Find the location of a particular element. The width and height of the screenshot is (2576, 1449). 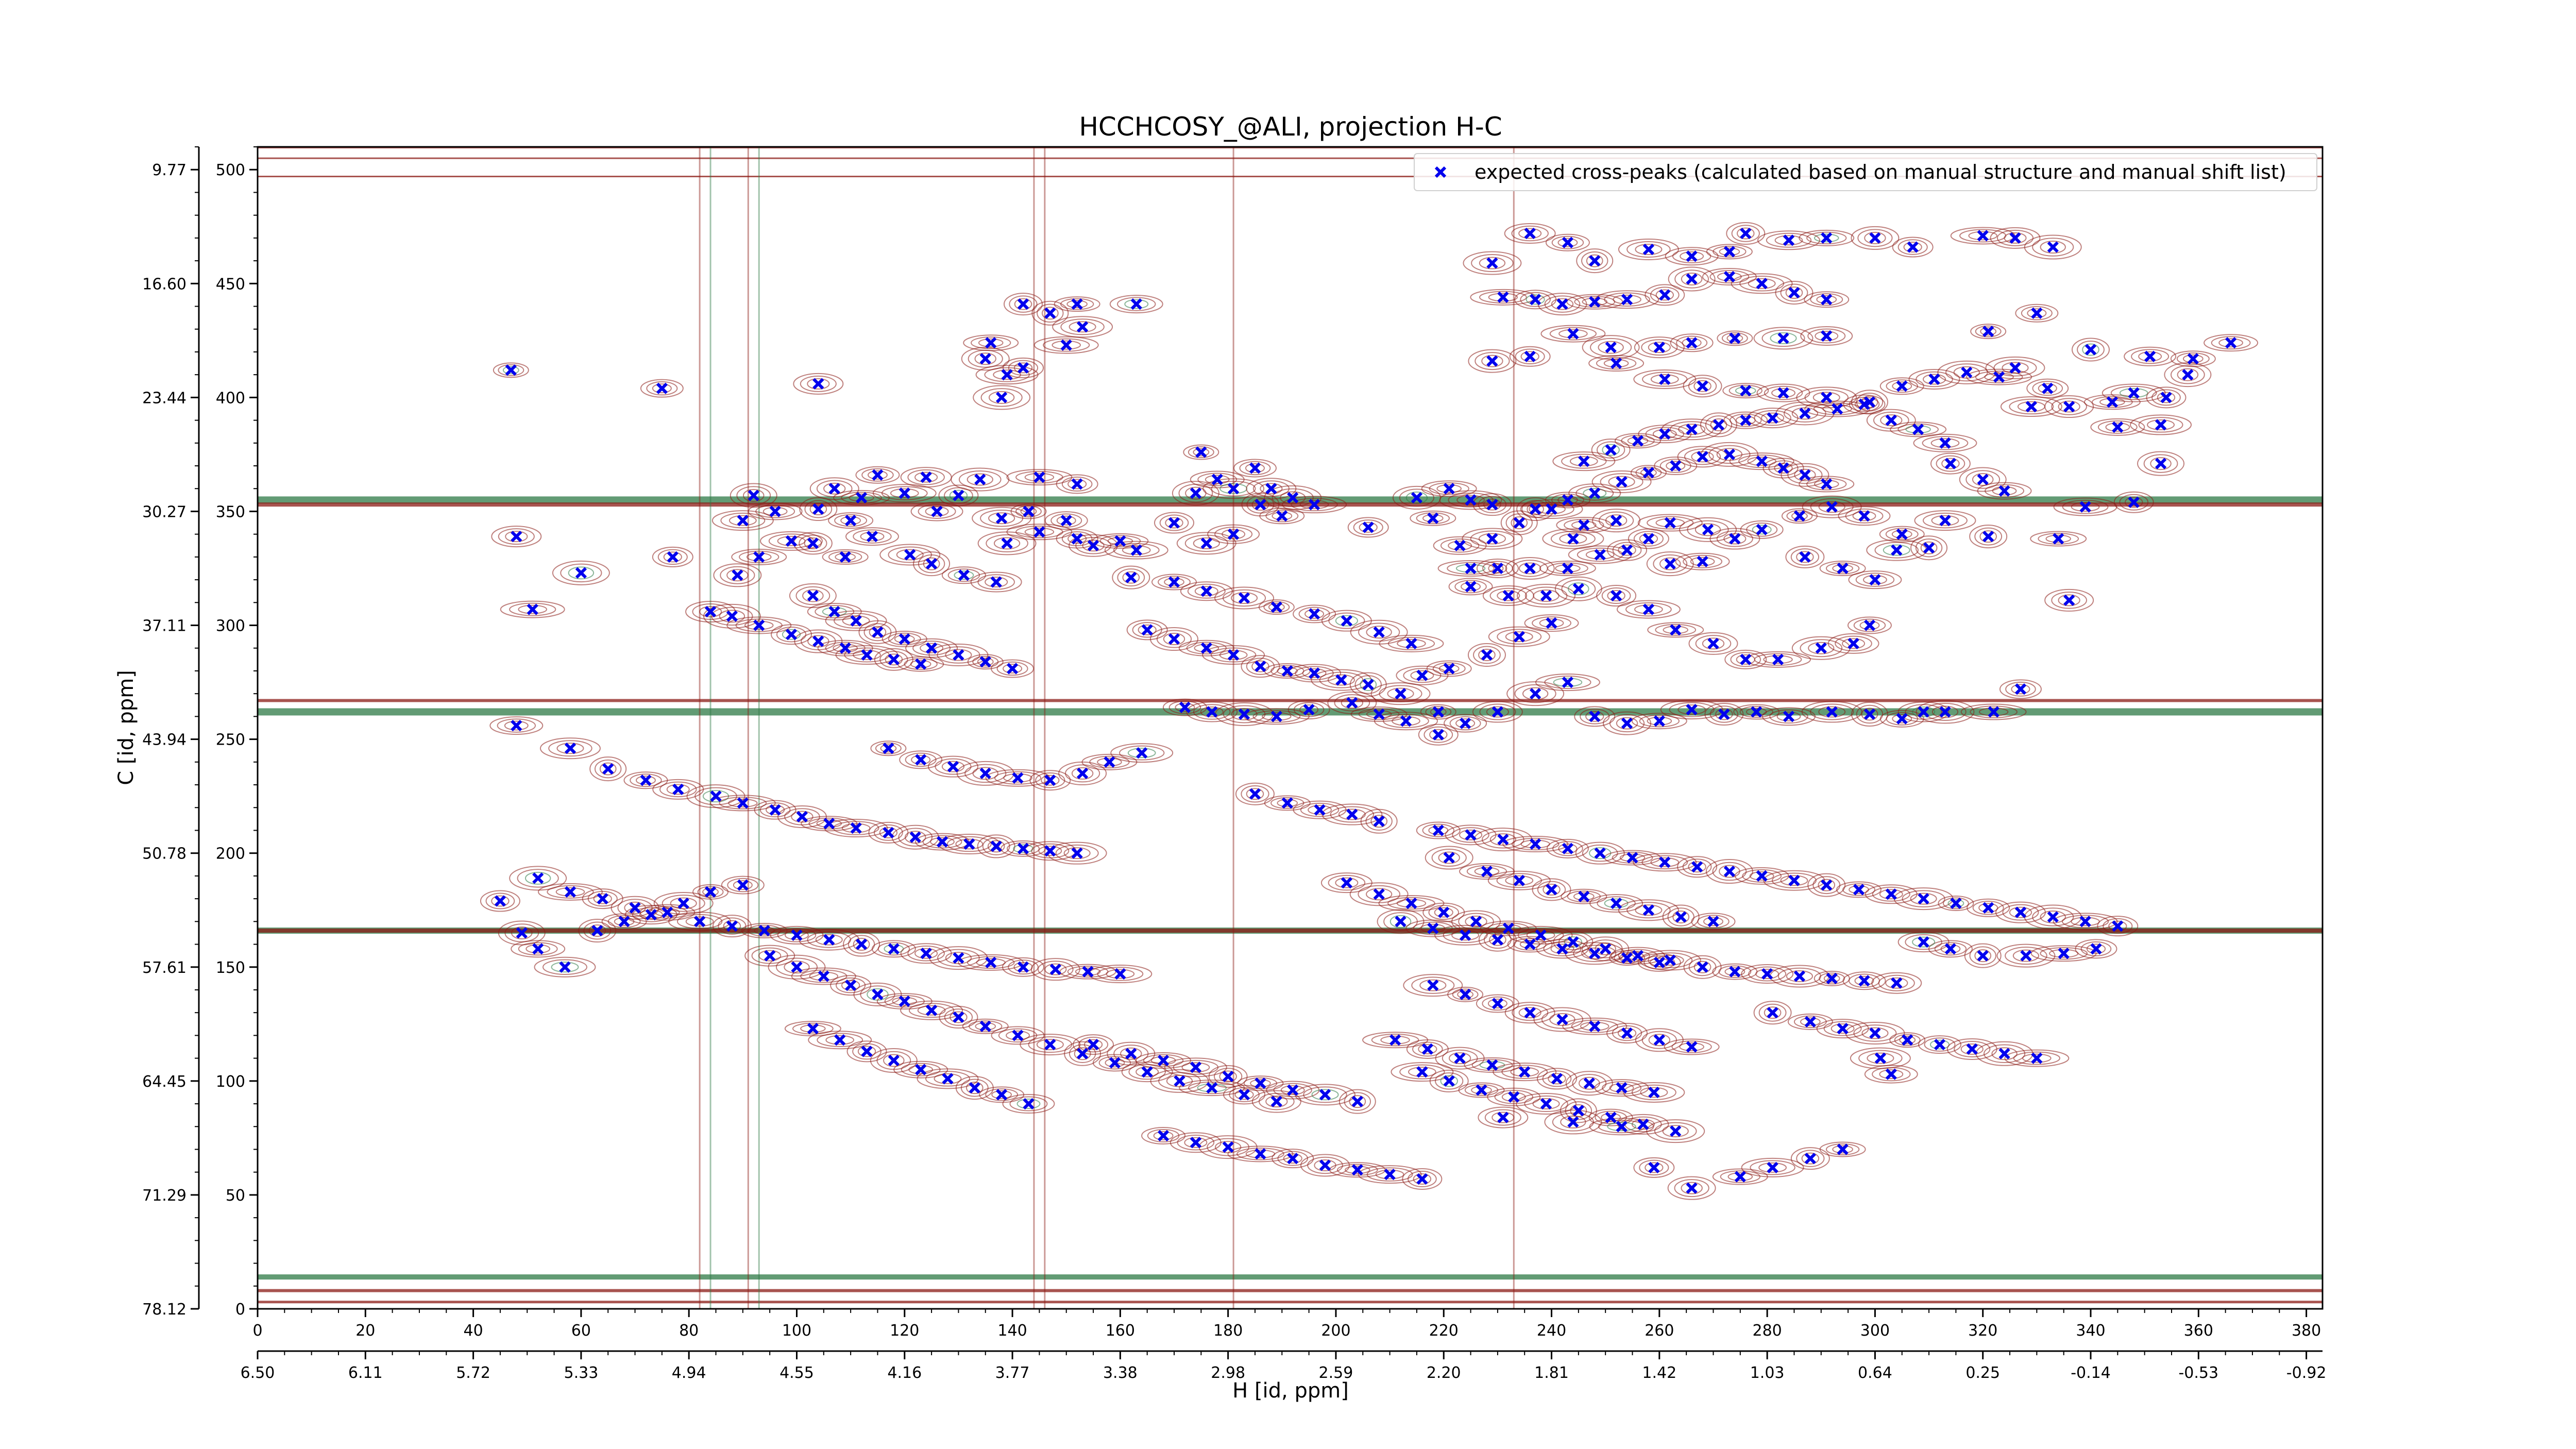

x-ppm-tick-label: 1.81 is located at coordinates (1551, 1373).